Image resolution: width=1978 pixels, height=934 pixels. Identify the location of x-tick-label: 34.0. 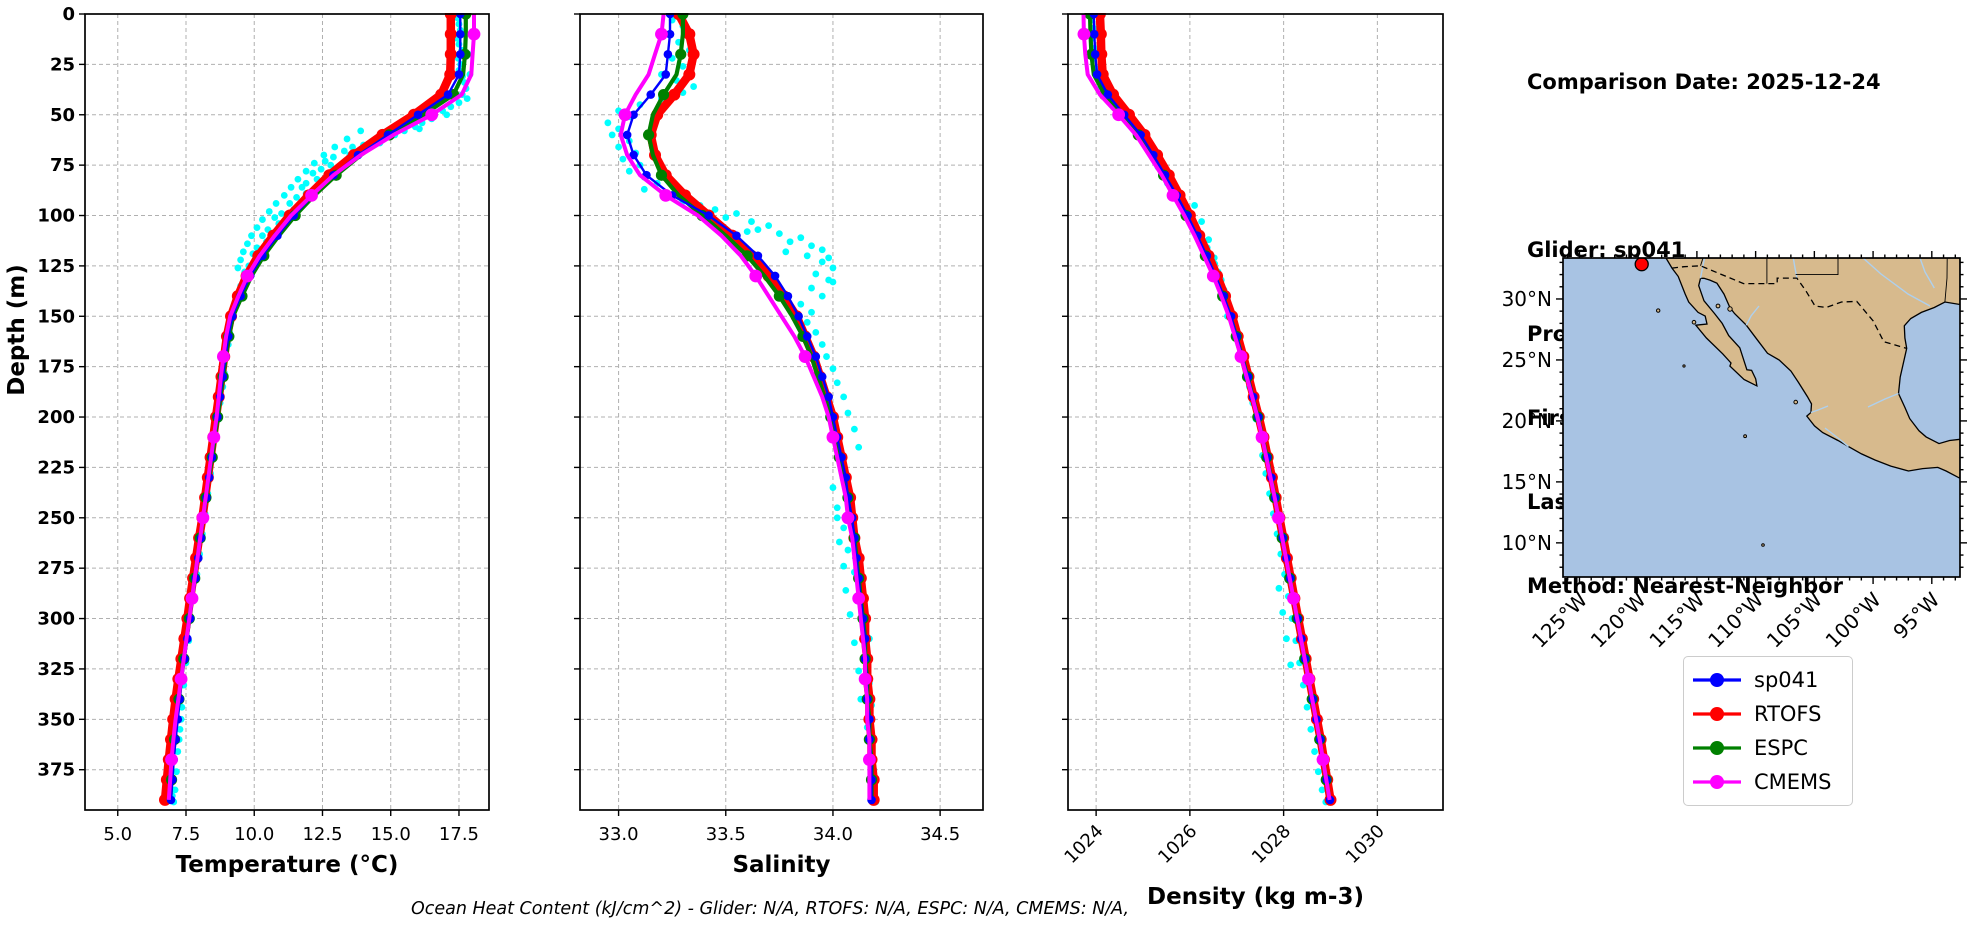
(833, 834).